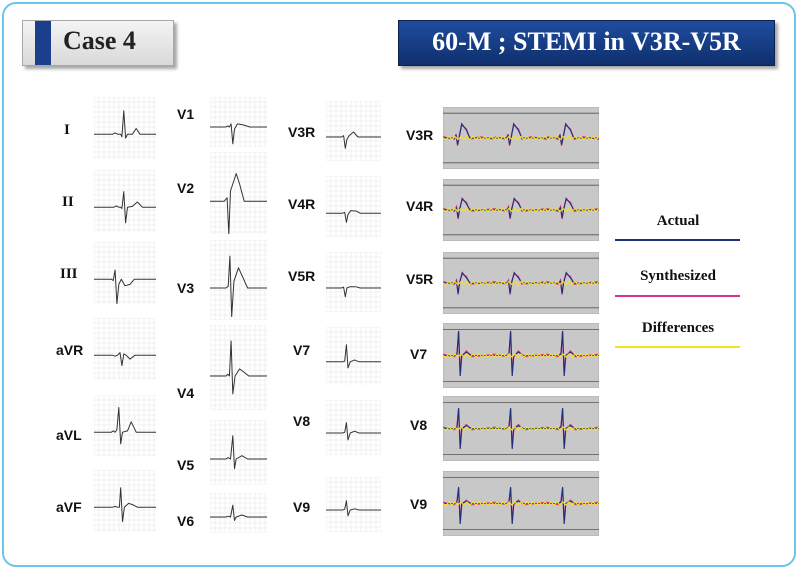 Image resolution: width=800 pixels, height=569 pixels. I want to click on col3-lead-label: V5R, so click(302, 276).